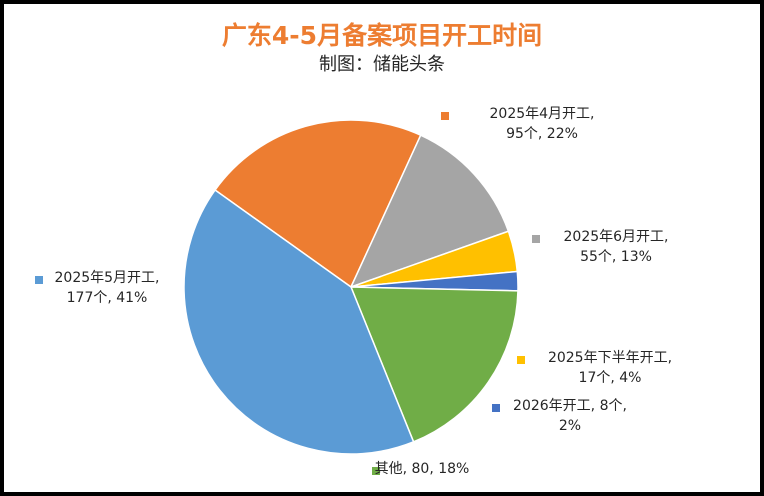 This screenshot has width=764, height=496. What do you see at coordinates (107, 298) in the screenshot?
I see `slice-label-5-line-1: 177个, 41%` at bounding box center [107, 298].